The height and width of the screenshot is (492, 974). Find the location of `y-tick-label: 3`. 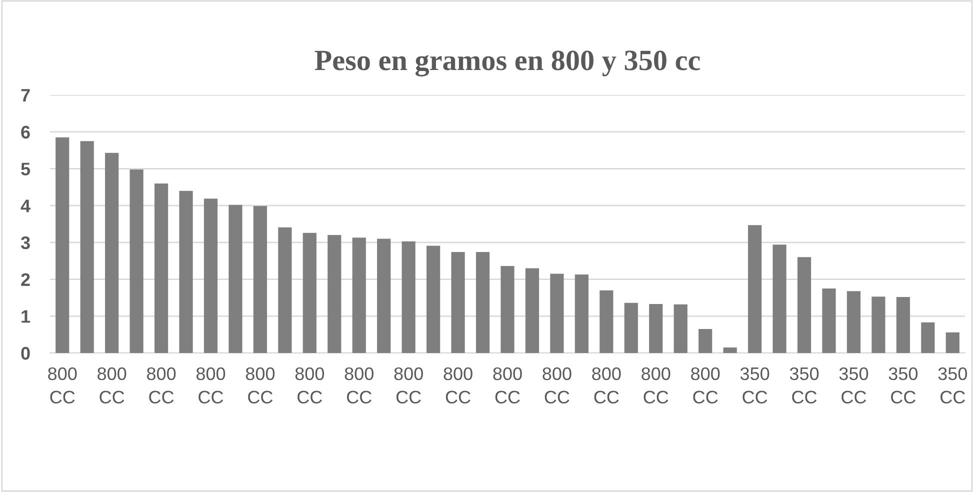

y-tick-label: 3 is located at coordinates (25, 243).